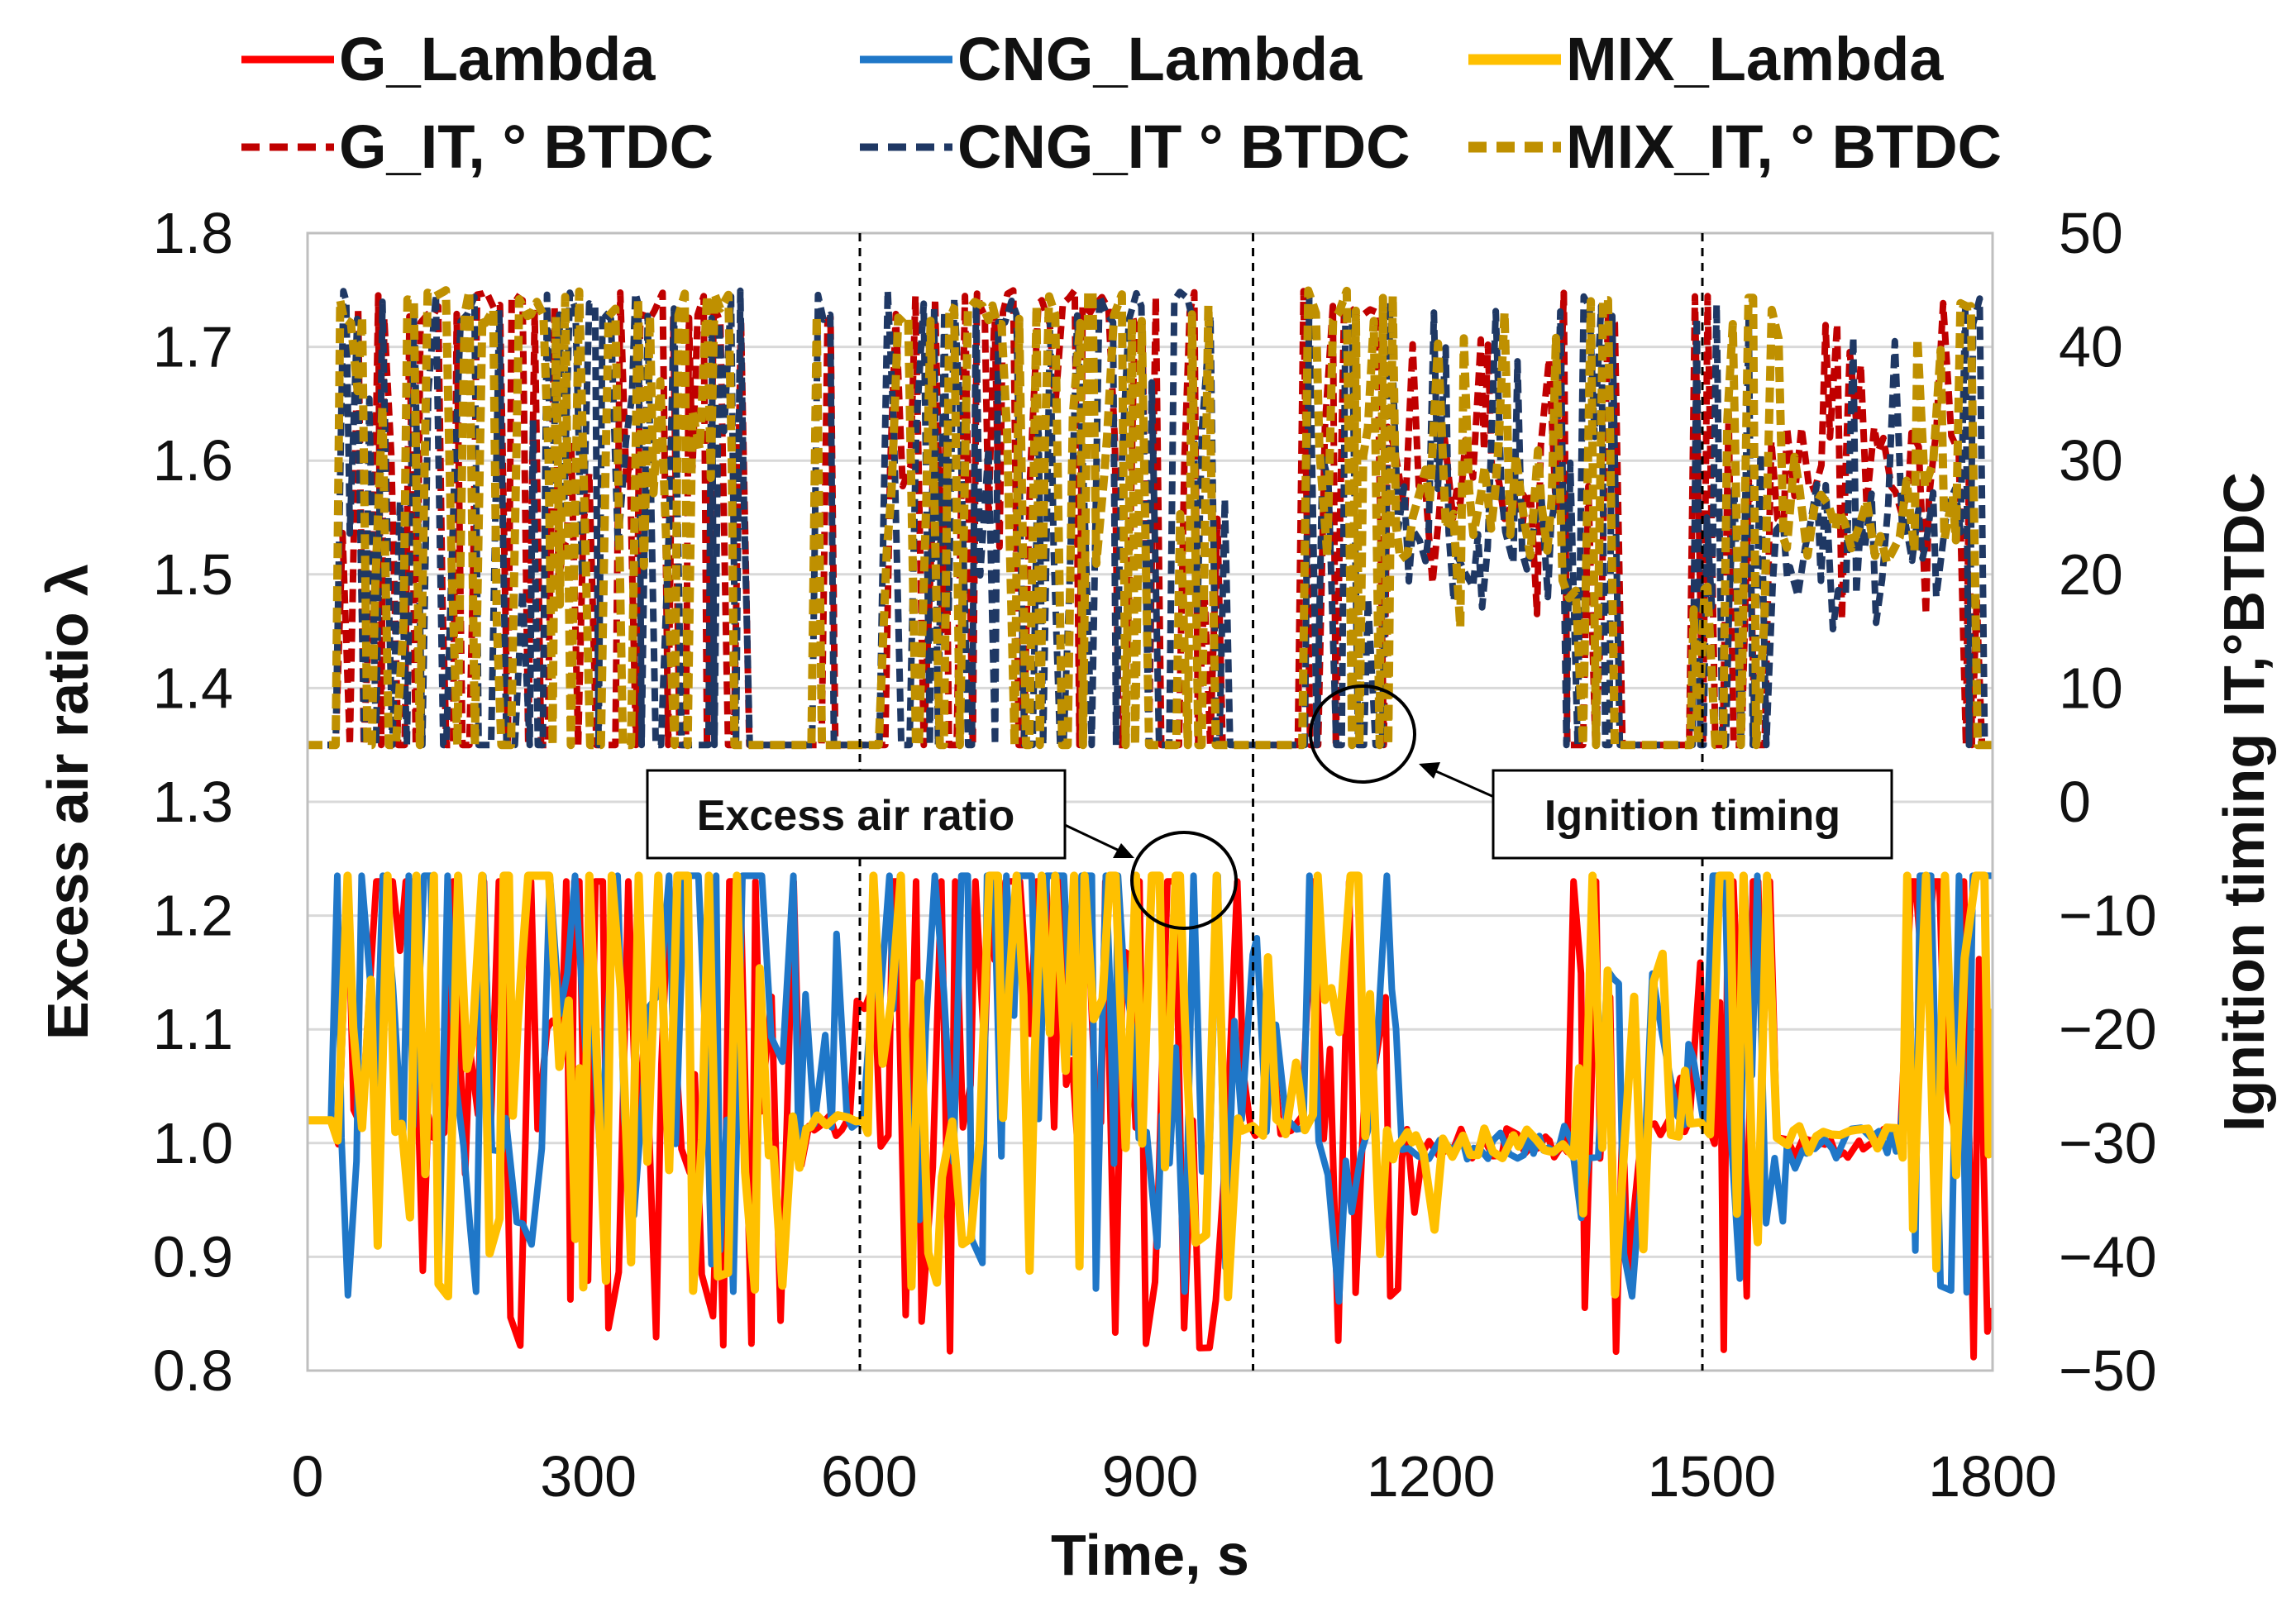 The height and width of the screenshot is (1607, 2296). Describe the element at coordinates (1160, 59) in the screenshot. I see `legend-label-cng_lambda: CNG_Lambda` at that location.